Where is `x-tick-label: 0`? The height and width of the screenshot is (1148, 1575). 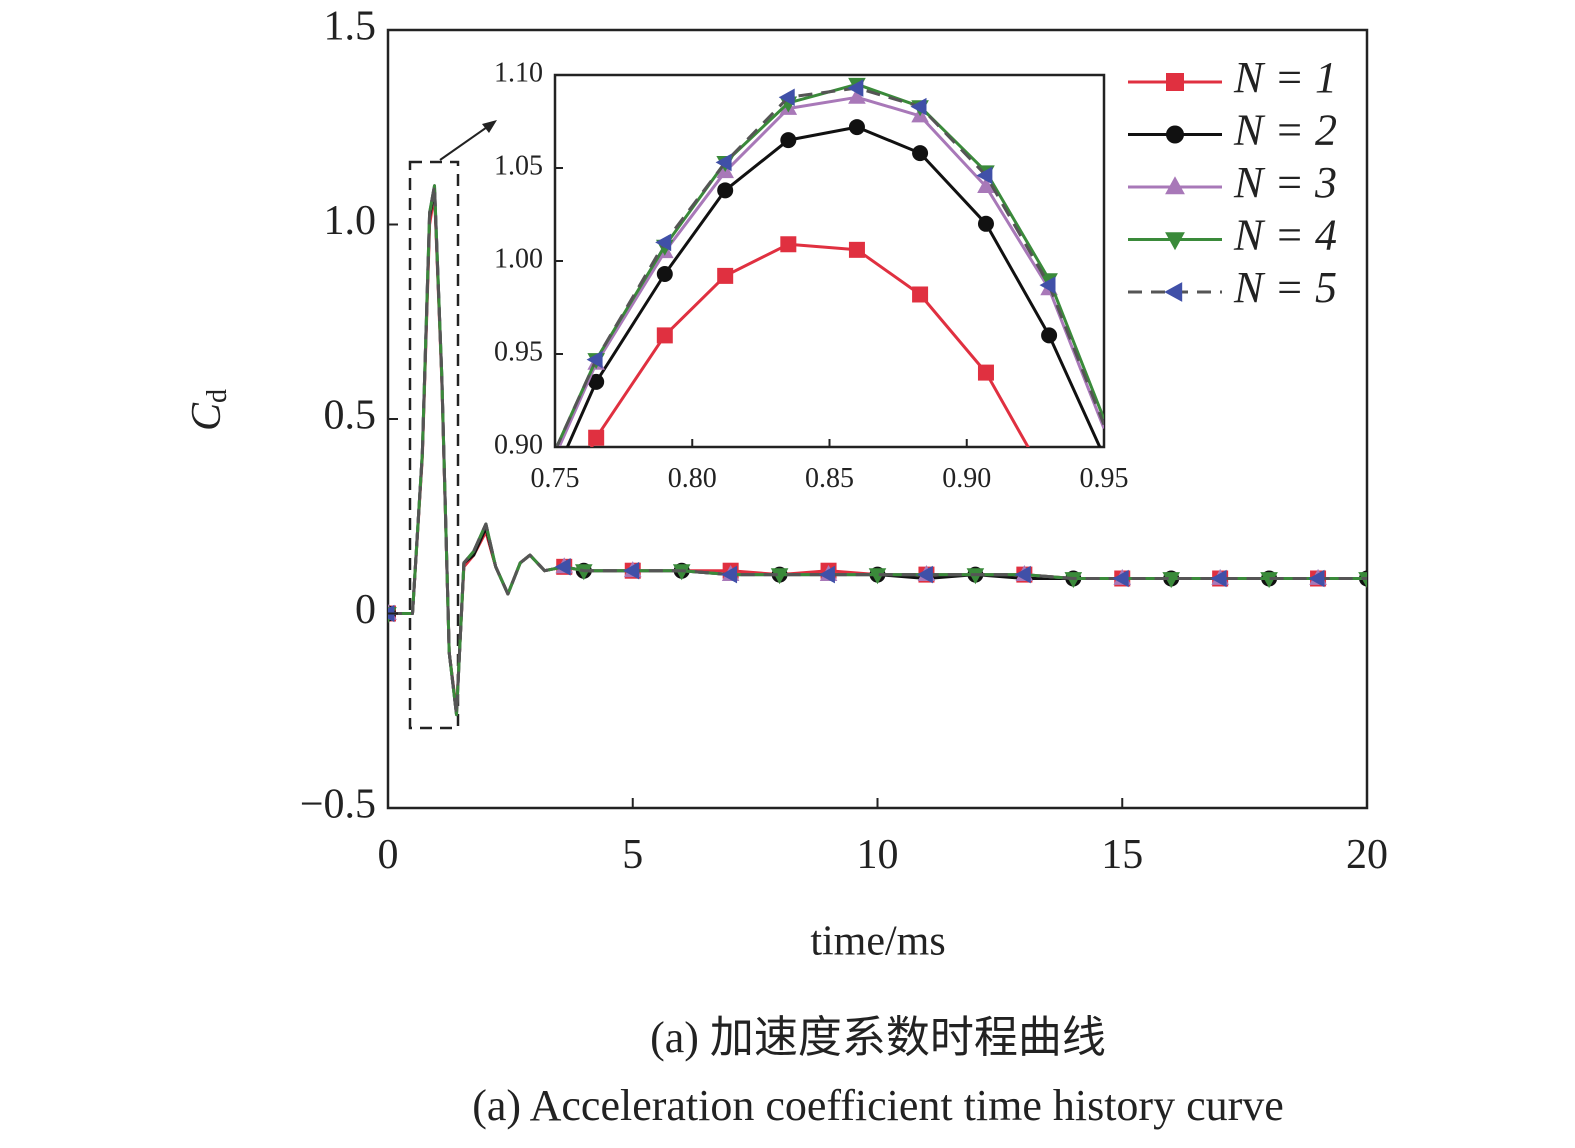 x-tick-label: 0 is located at coordinates (388, 855).